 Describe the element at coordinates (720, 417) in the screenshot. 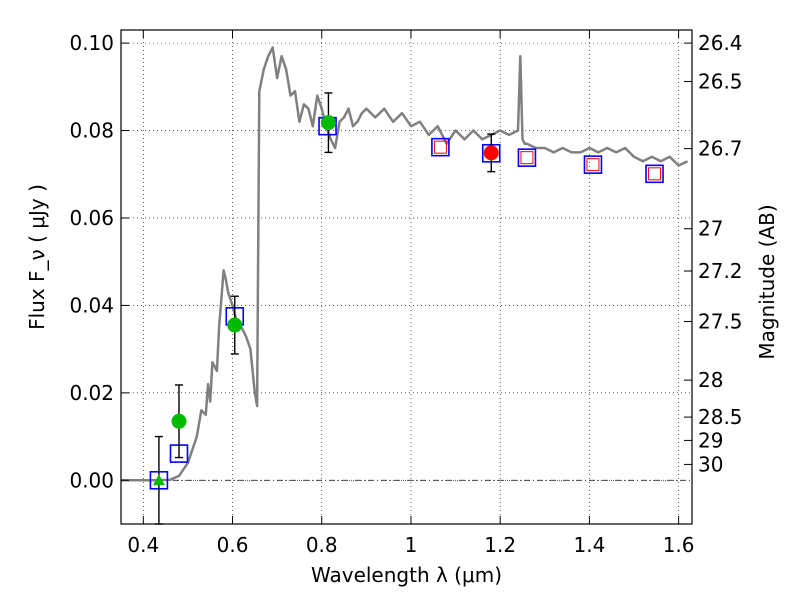

I see `magnitude-tick-label: 28.5` at that location.